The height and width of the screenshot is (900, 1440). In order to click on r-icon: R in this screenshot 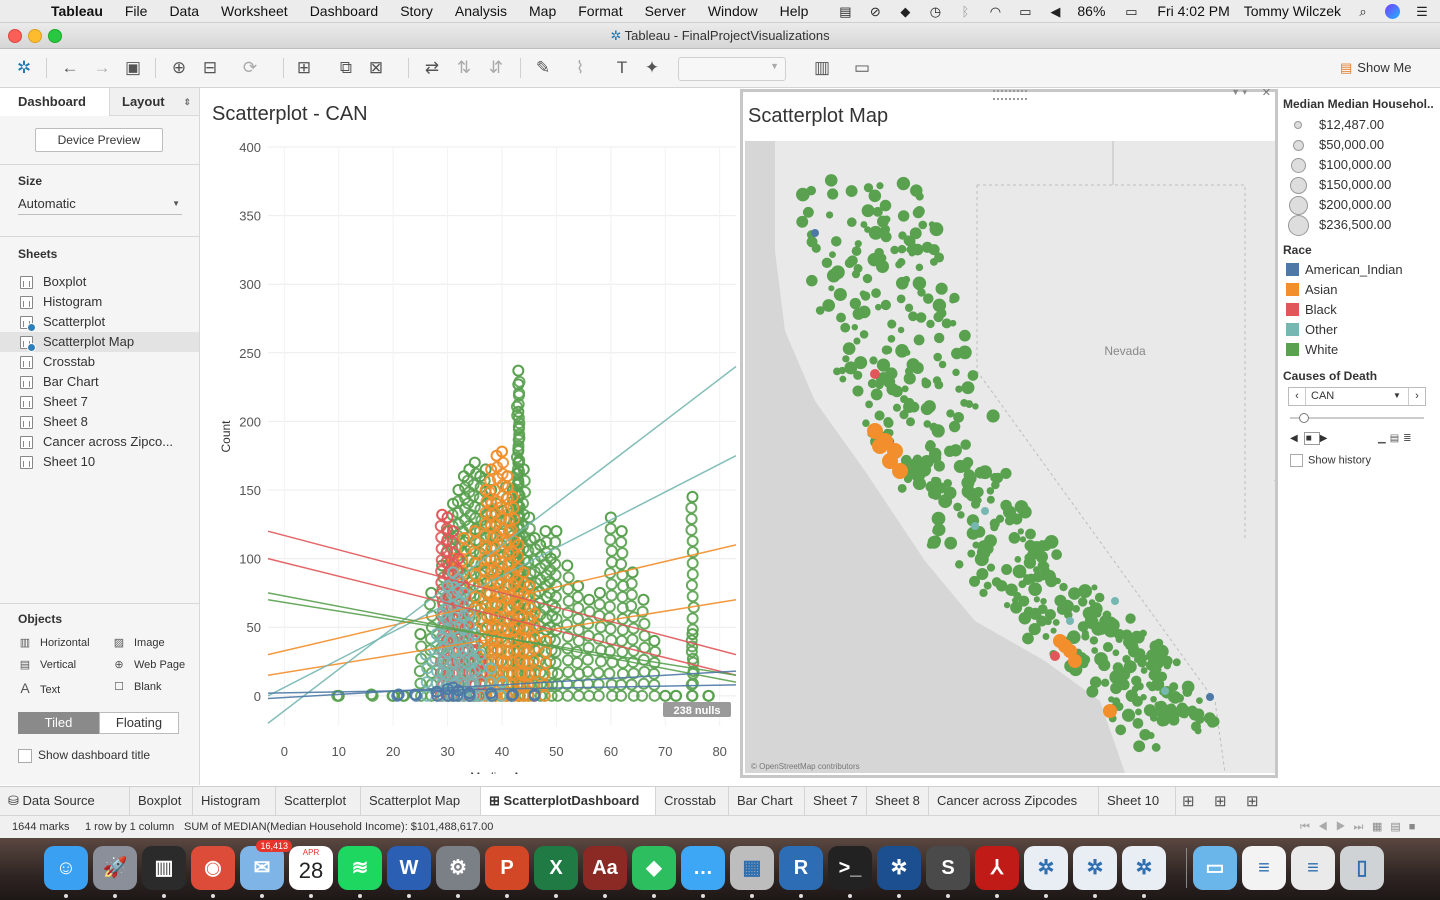, I will do `click(801, 868)`.